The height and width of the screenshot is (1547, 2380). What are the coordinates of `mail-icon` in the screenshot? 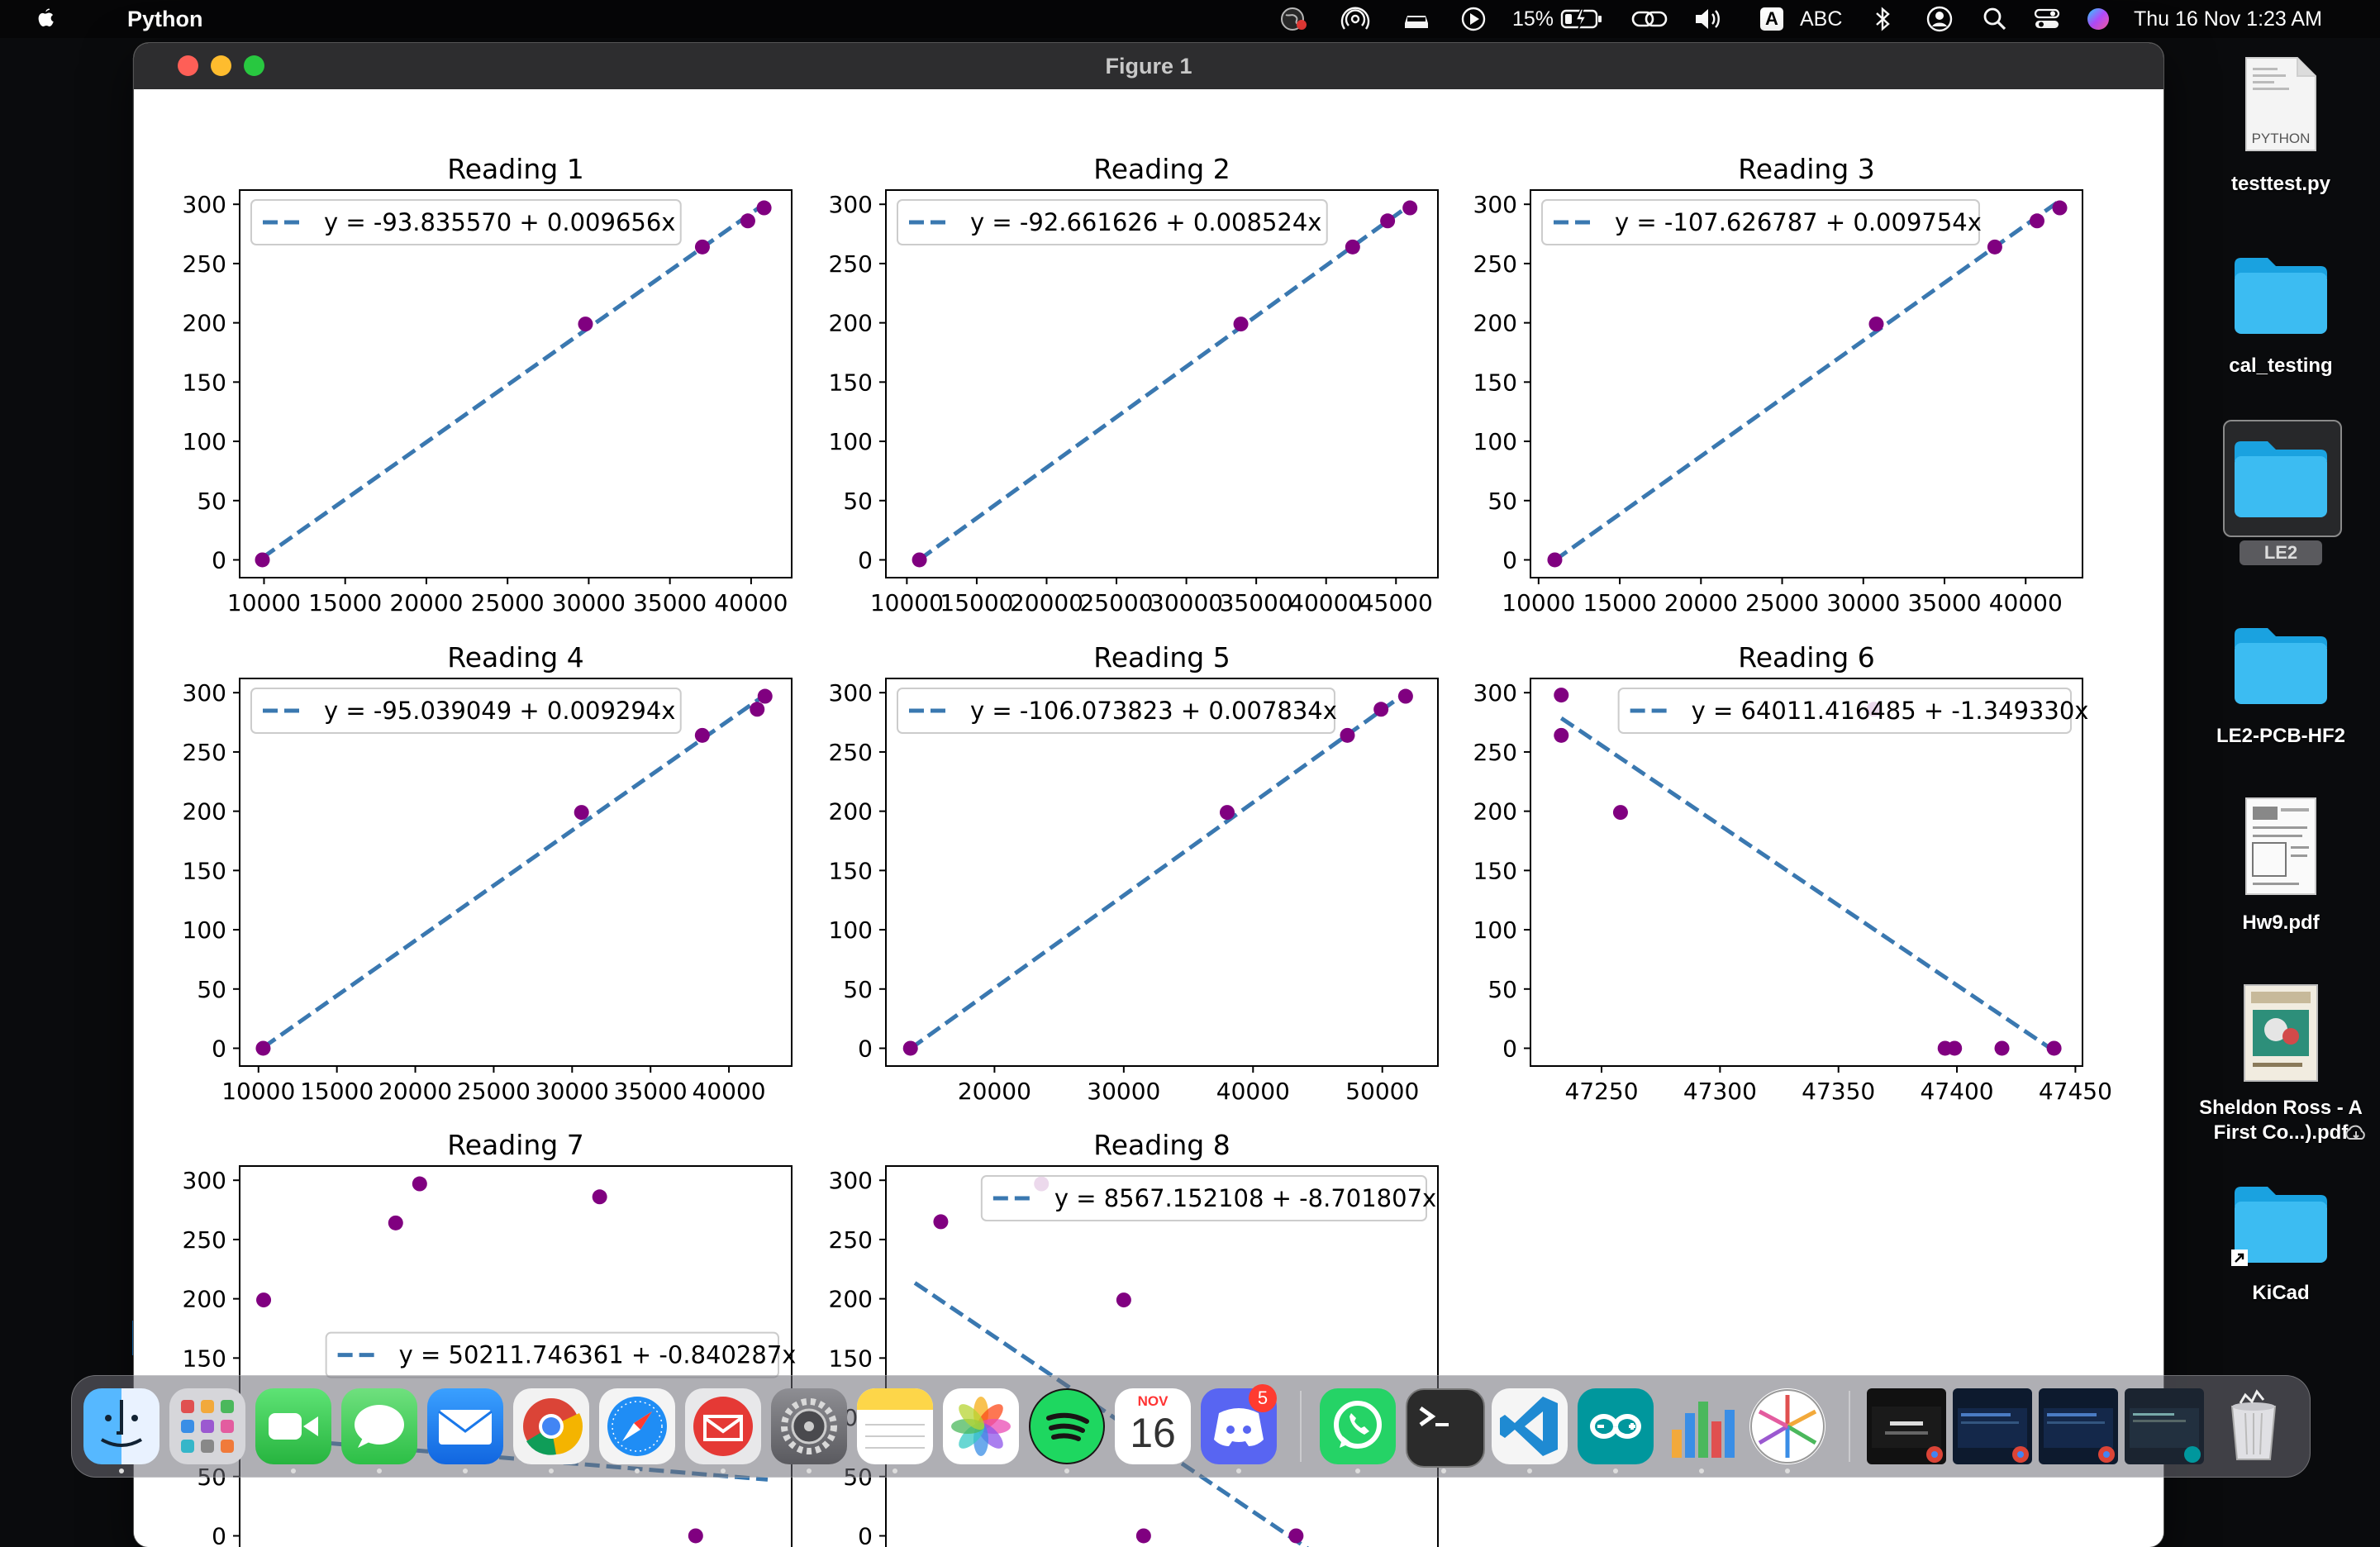 It's located at (465, 1426).